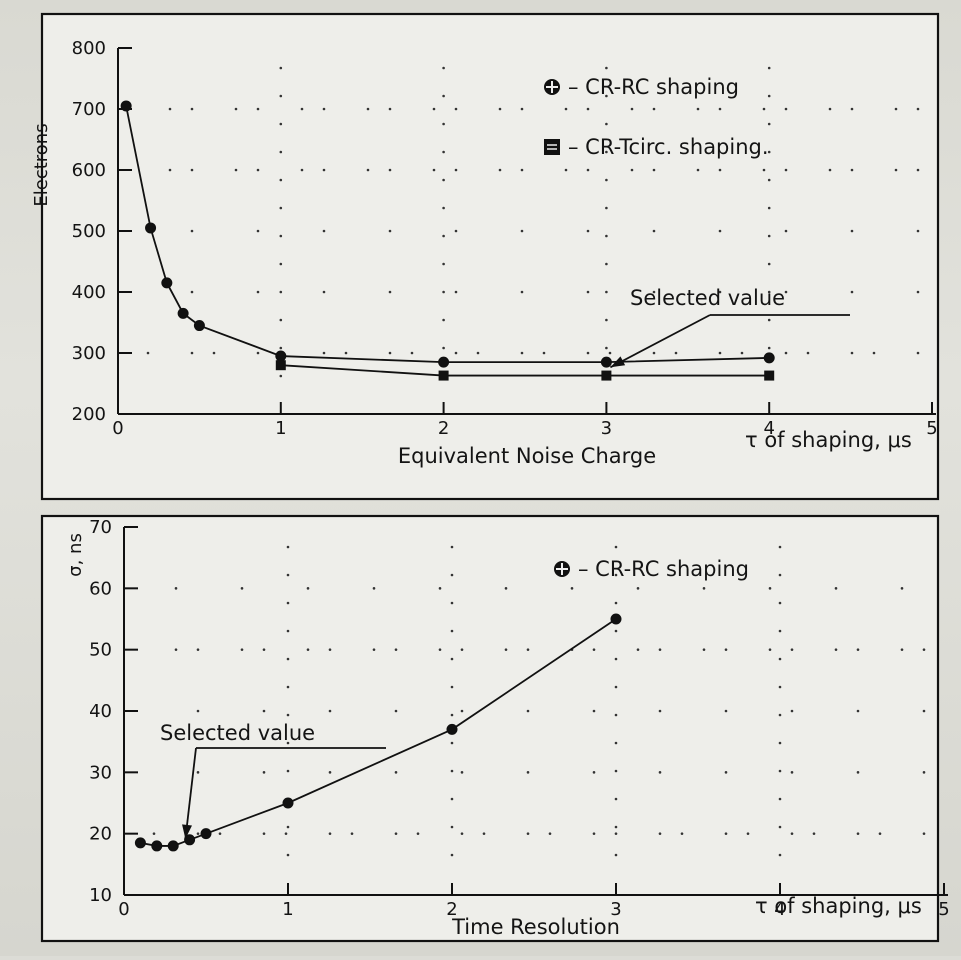  Describe the element at coordinates (117, 428) in the screenshot. I see `ency-x-tick-label: 0` at that location.